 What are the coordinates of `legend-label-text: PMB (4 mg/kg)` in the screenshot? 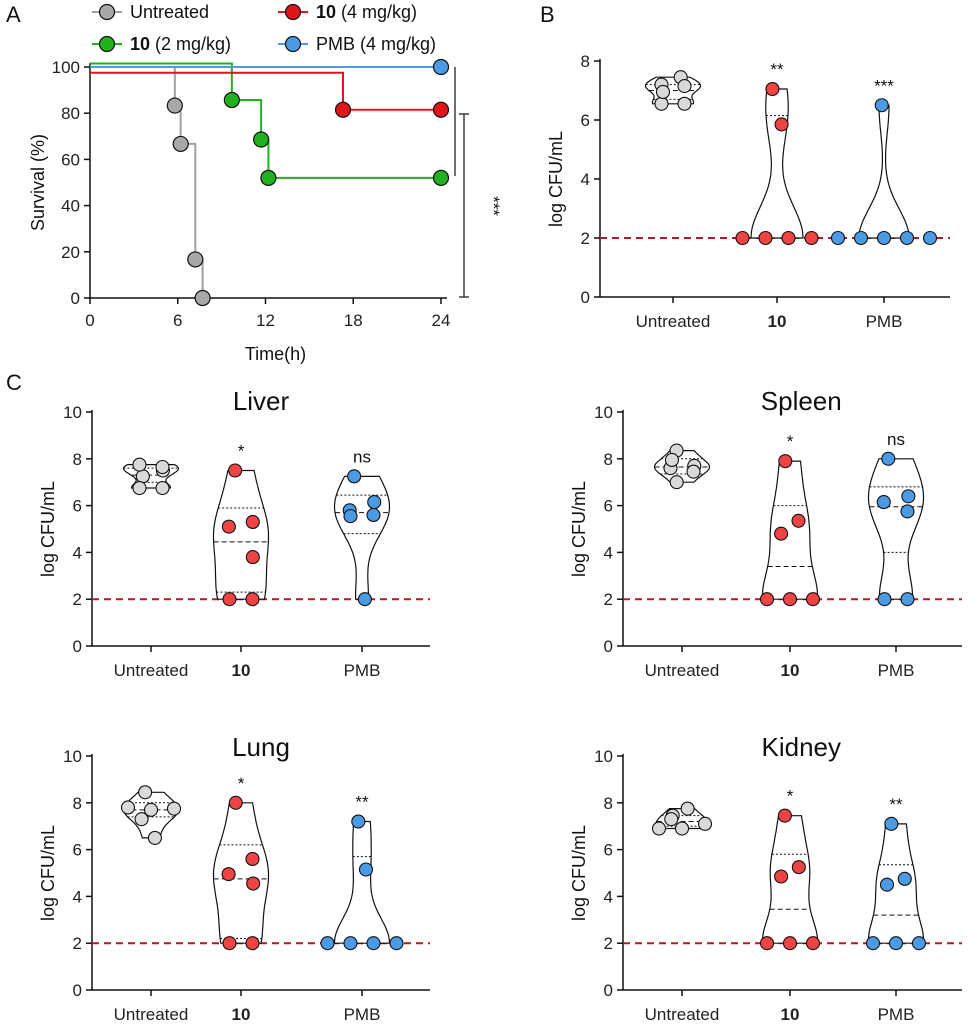 It's located at (376, 44).